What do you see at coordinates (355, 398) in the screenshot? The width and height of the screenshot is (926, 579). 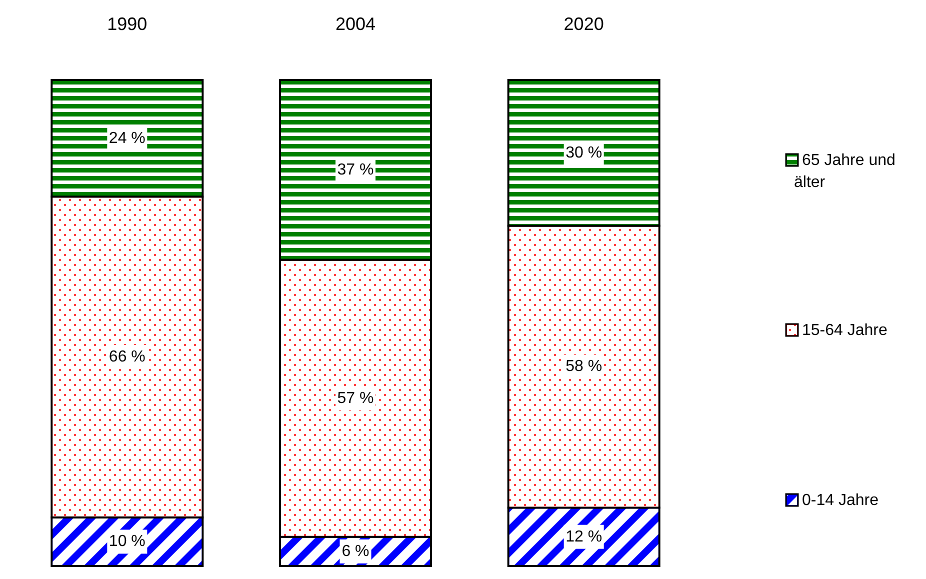 I see `data-label: 57 %` at bounding box center [355, 398].